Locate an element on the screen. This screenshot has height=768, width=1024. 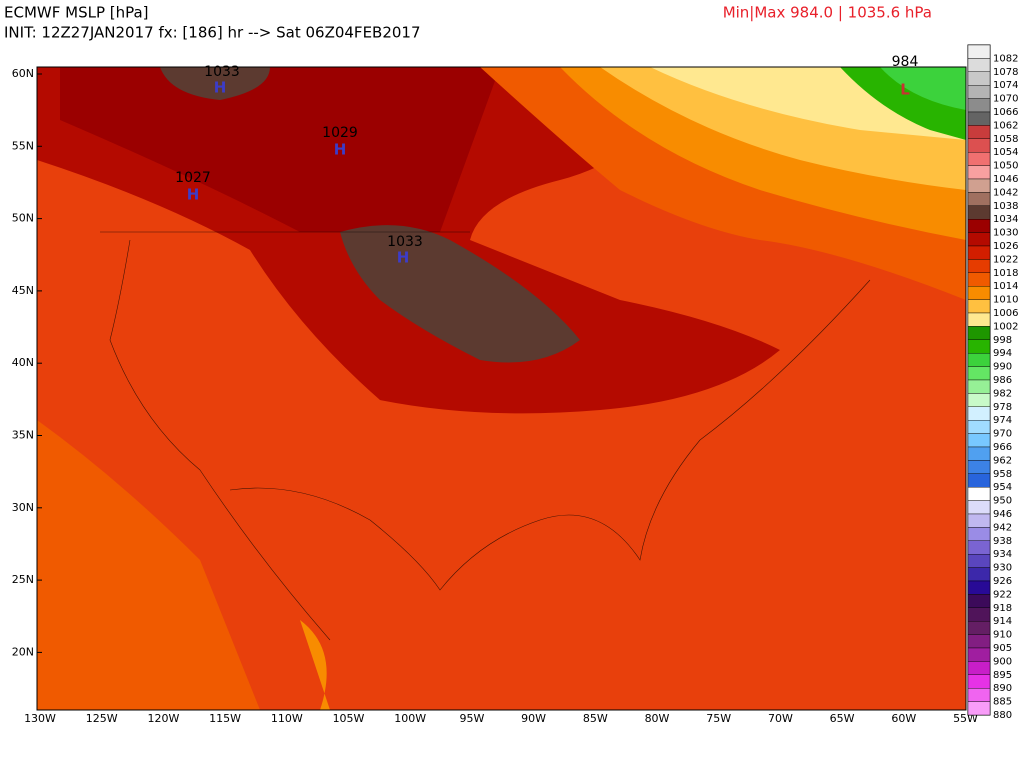
lat-label: 35N is located at coordinates (23, 435).